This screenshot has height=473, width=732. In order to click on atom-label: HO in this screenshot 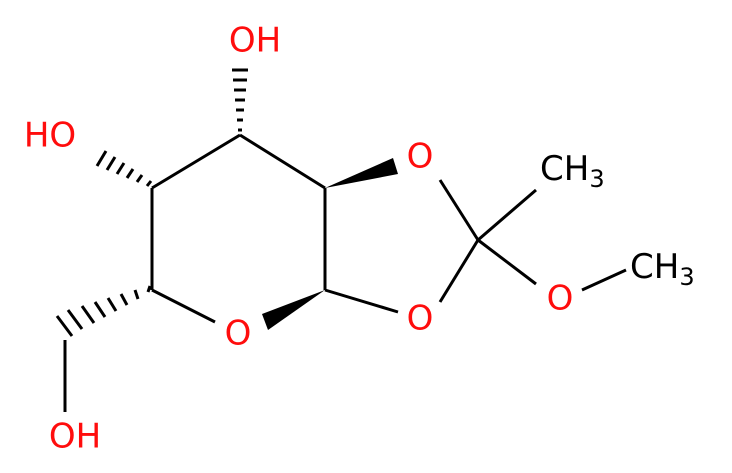, I will do `click(50, 136)`.